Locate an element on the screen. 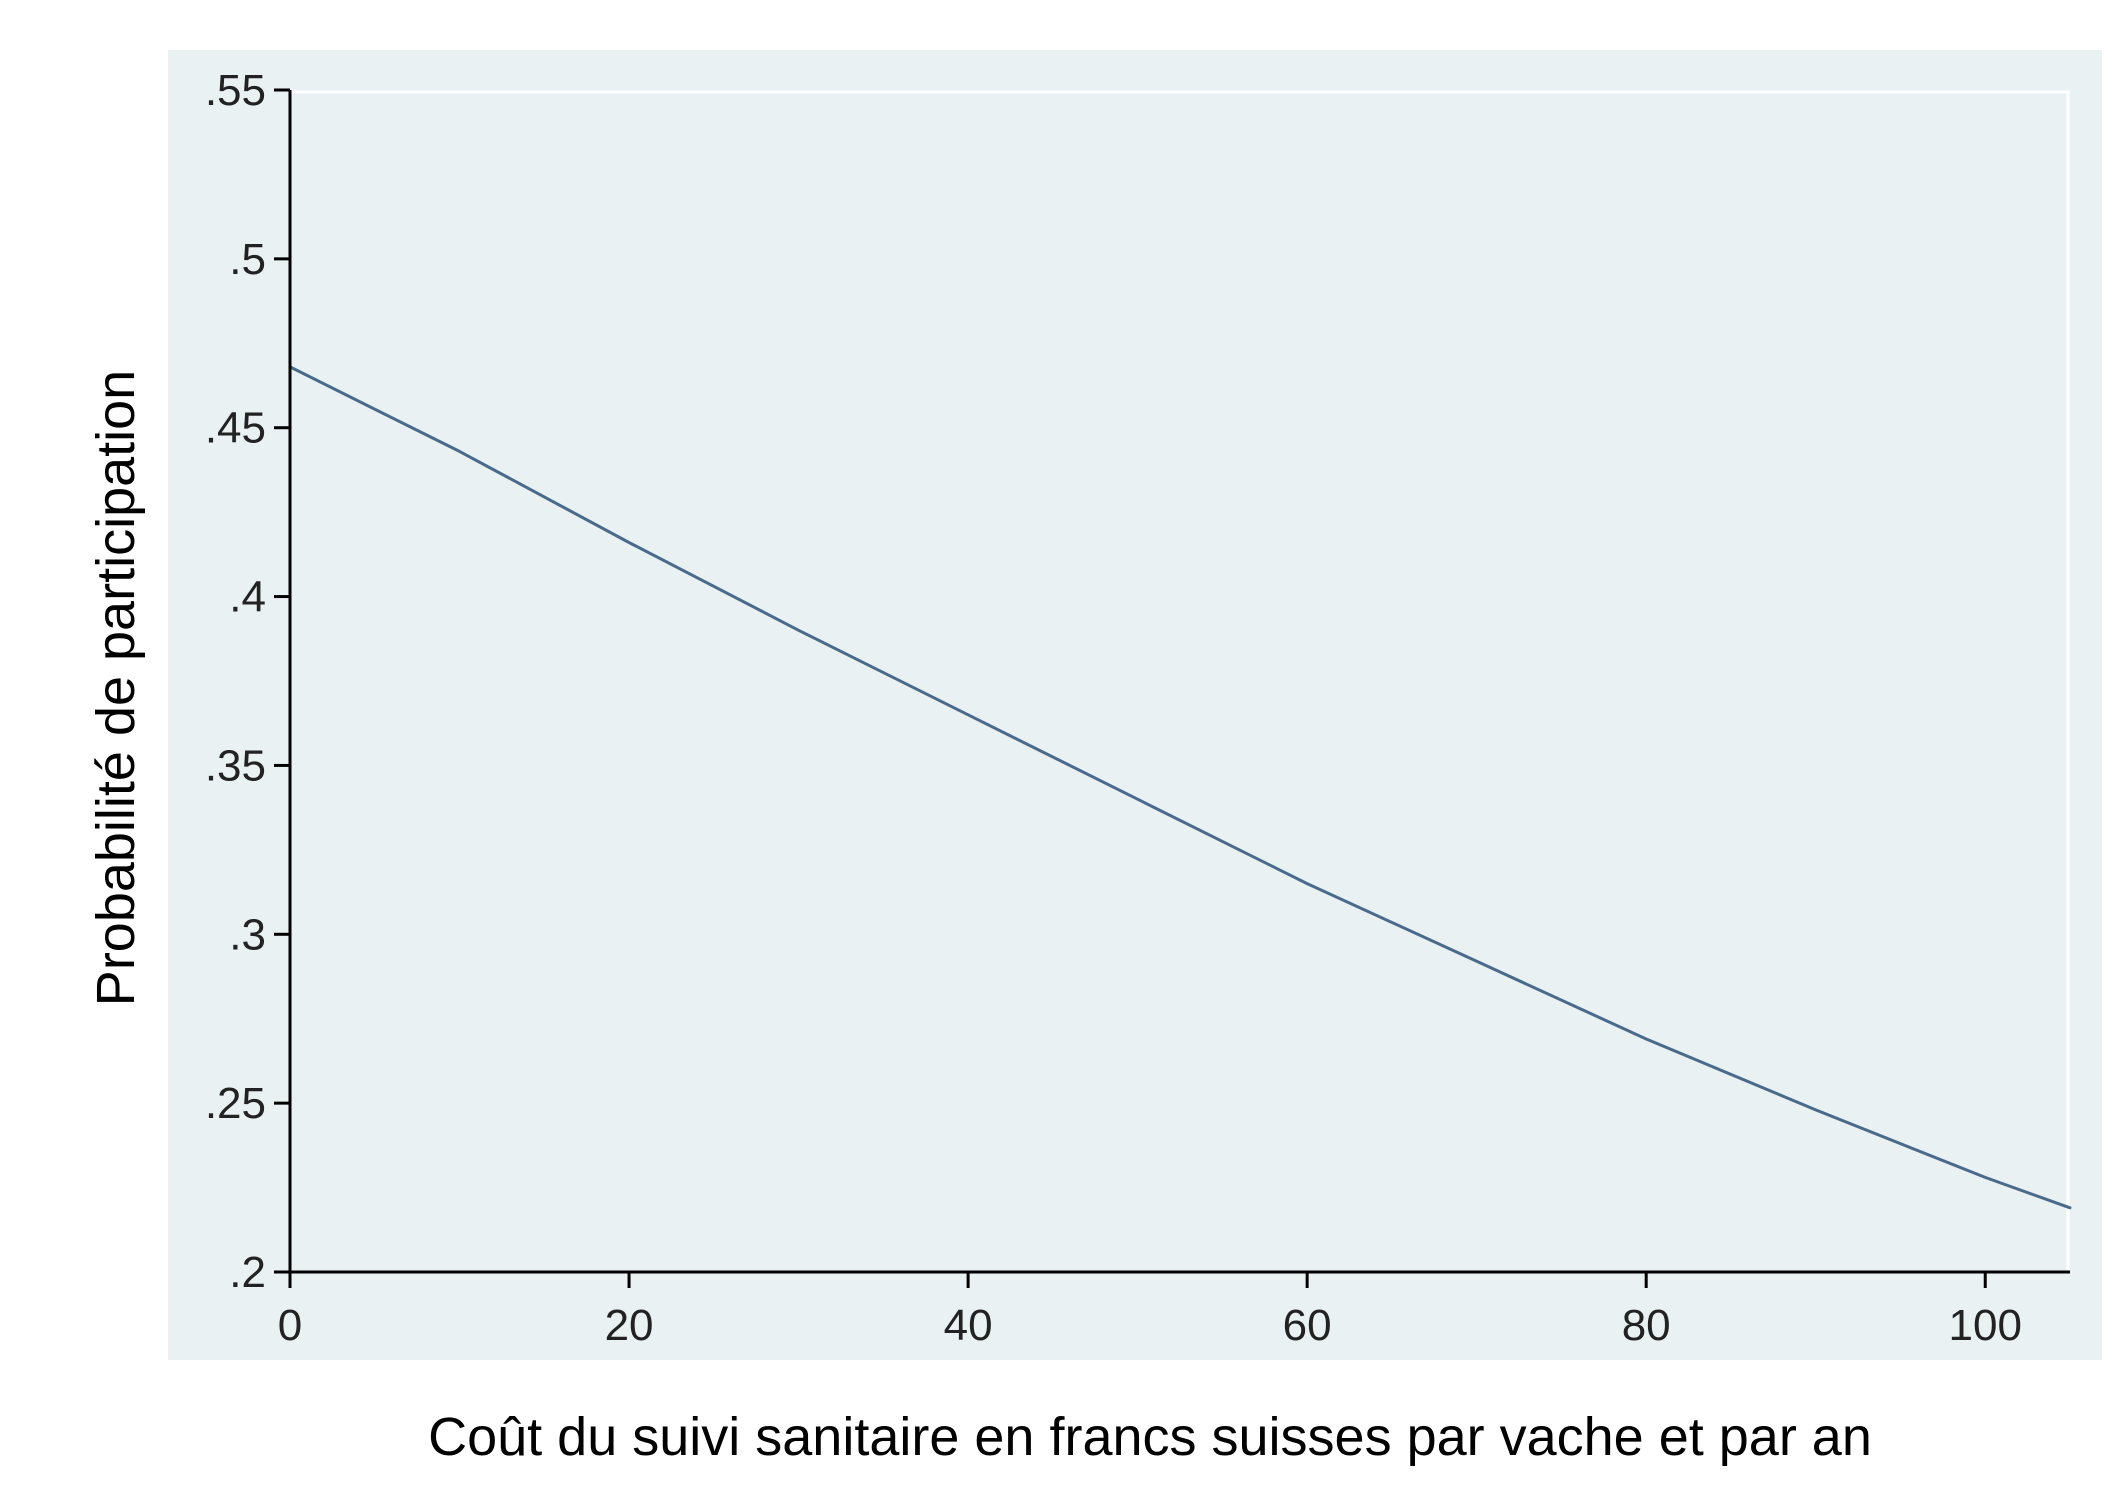 The image size is (2122, 1498). y-tick-label: .3 is located at coordinates (247, 934).